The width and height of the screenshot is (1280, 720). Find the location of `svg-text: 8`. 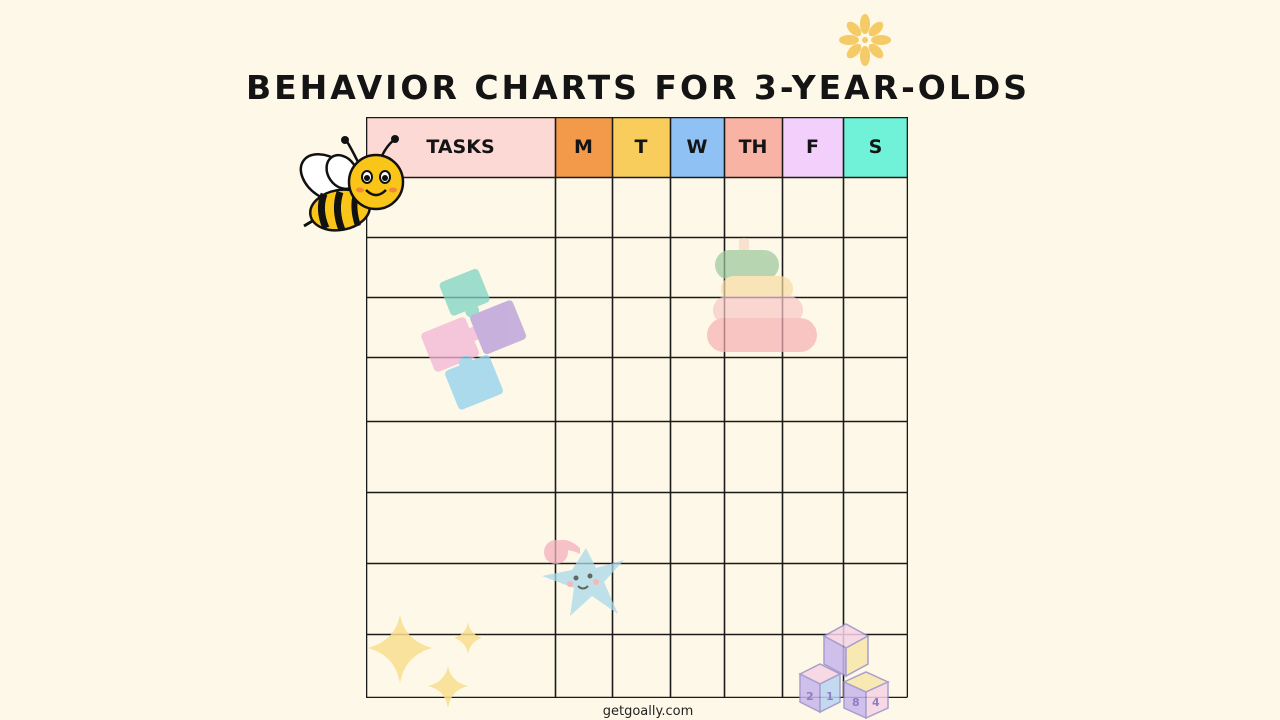

svg-text: 8 is located at coordinates (856, 702).